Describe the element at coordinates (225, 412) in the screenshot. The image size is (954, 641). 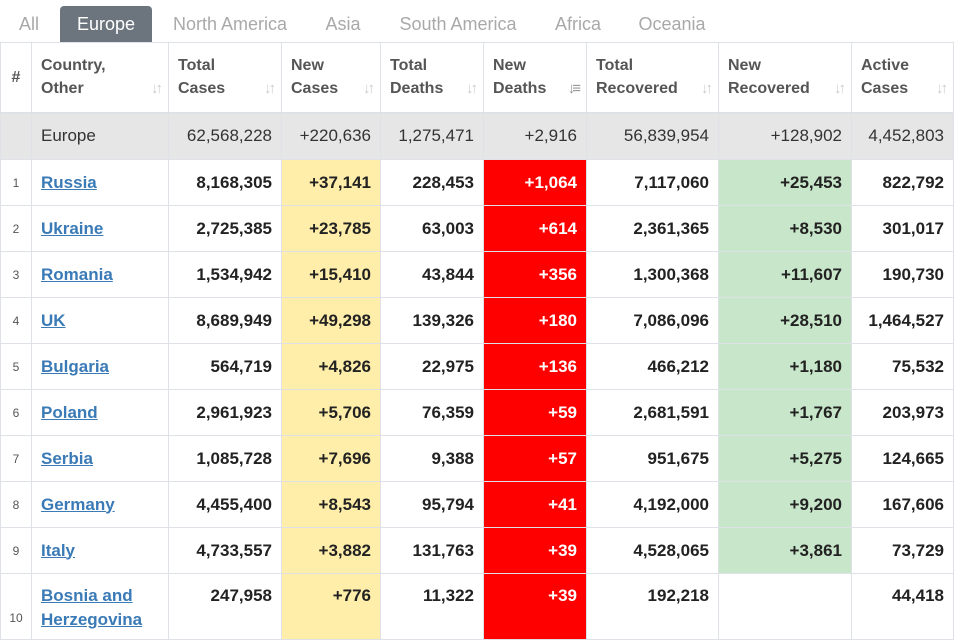
I see `total-cases-cell: 2,961,923` at that location.